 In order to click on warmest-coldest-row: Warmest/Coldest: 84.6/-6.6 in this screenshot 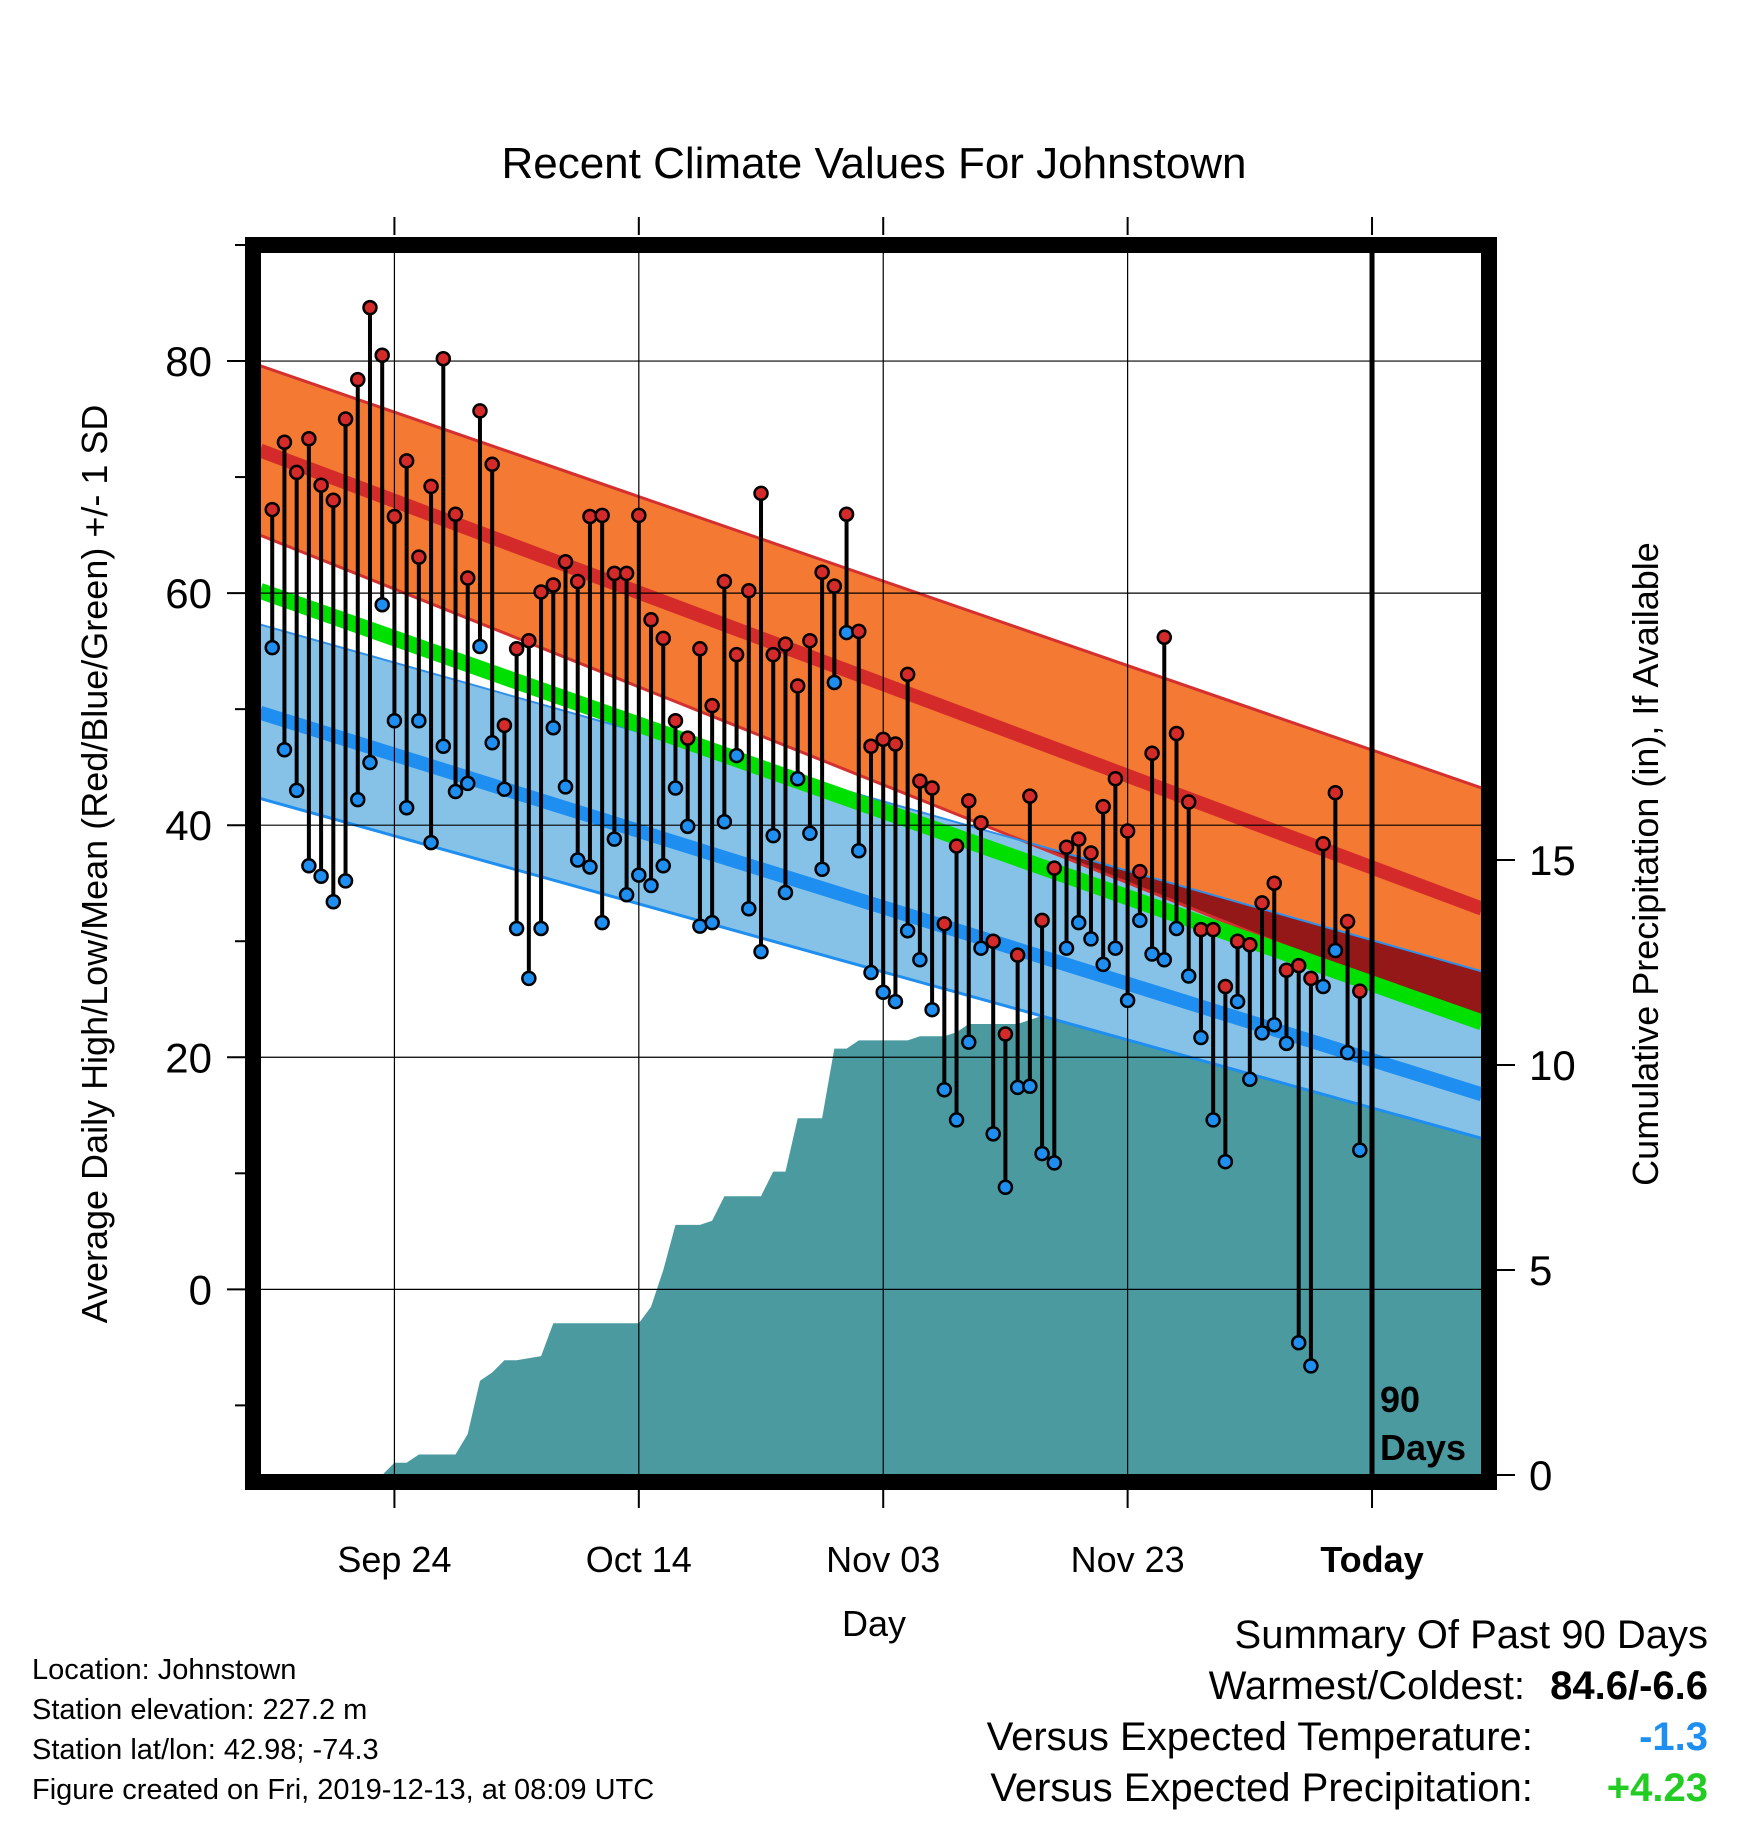, I will do `click(1347, 1686)`.